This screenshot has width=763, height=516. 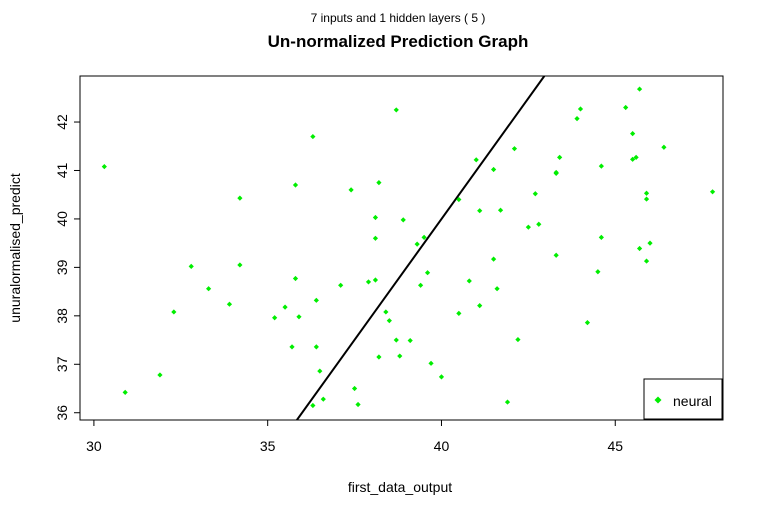 What do you see at coordinates (62, 219) in the screenshot?
I see `y-tick-label: 40` at bounding box center [62, 219].